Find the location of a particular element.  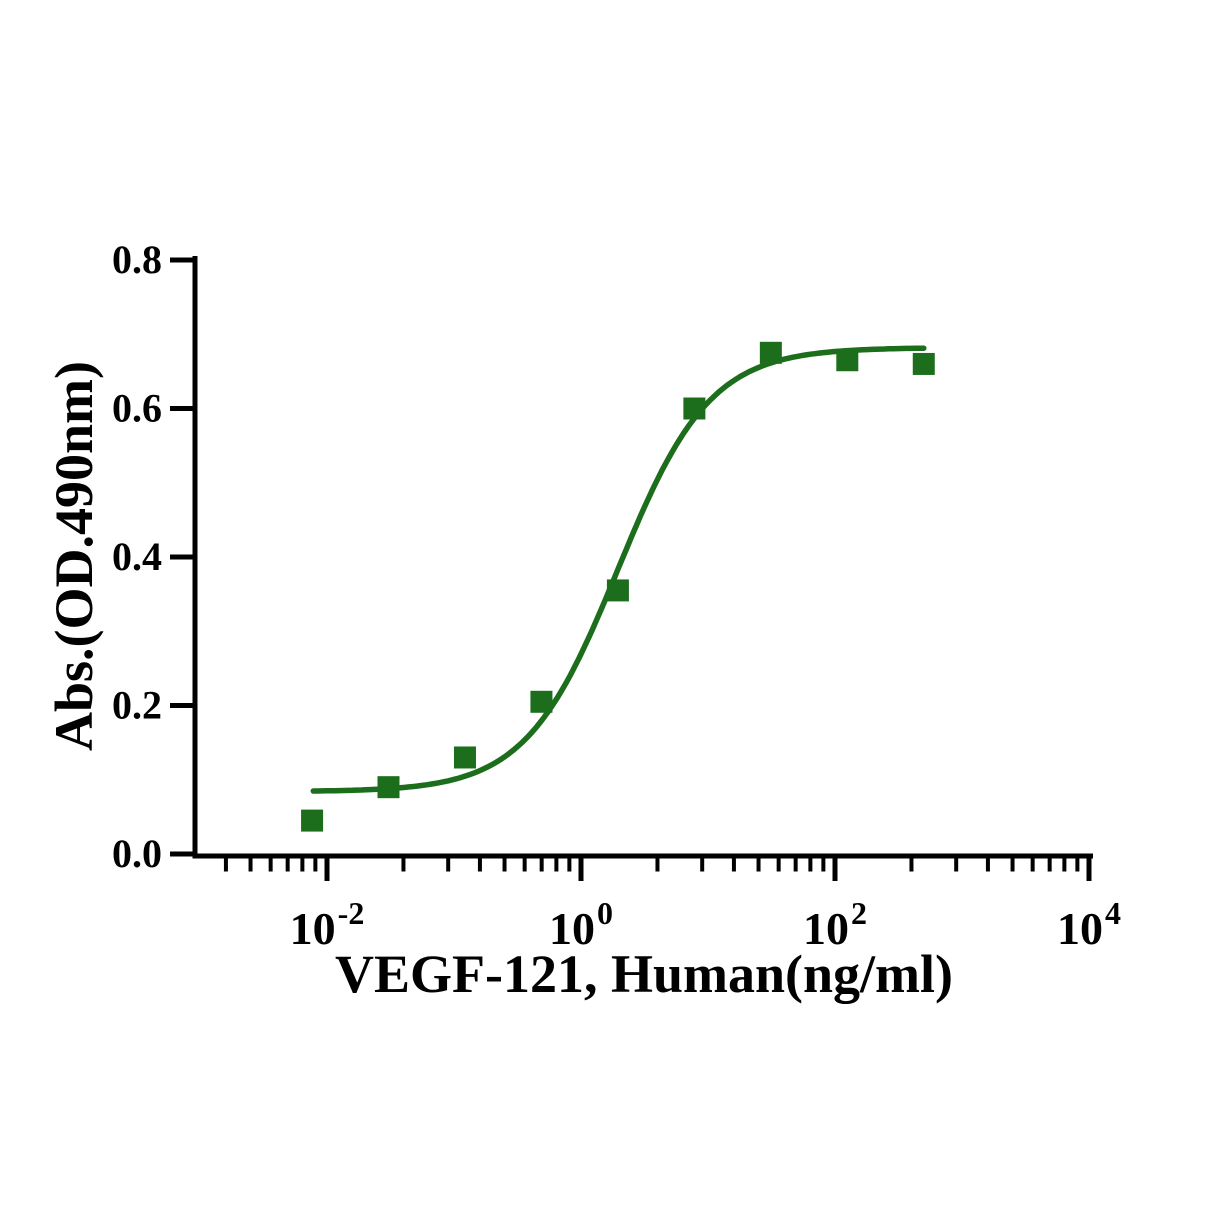

x-tick-label: 10⁰ is located at coordinates (581, 924).